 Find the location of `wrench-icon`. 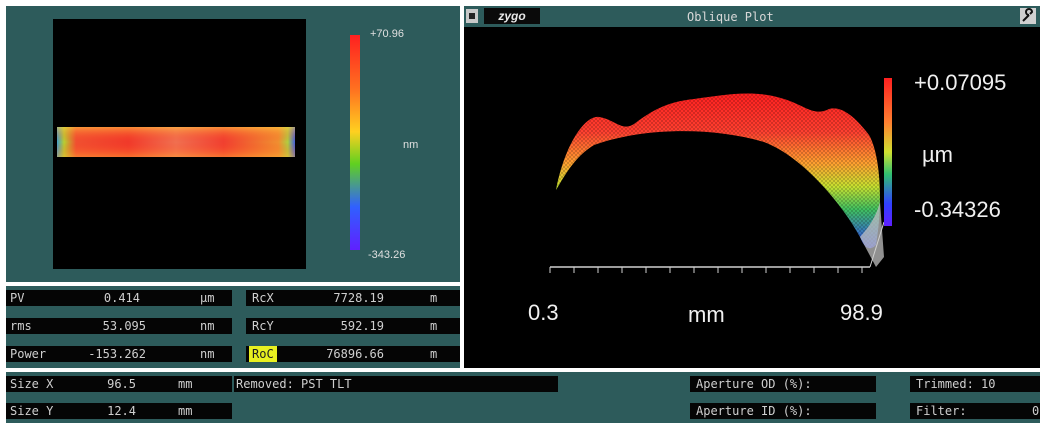

wrench-icon is located at coordinates (1028, 16).